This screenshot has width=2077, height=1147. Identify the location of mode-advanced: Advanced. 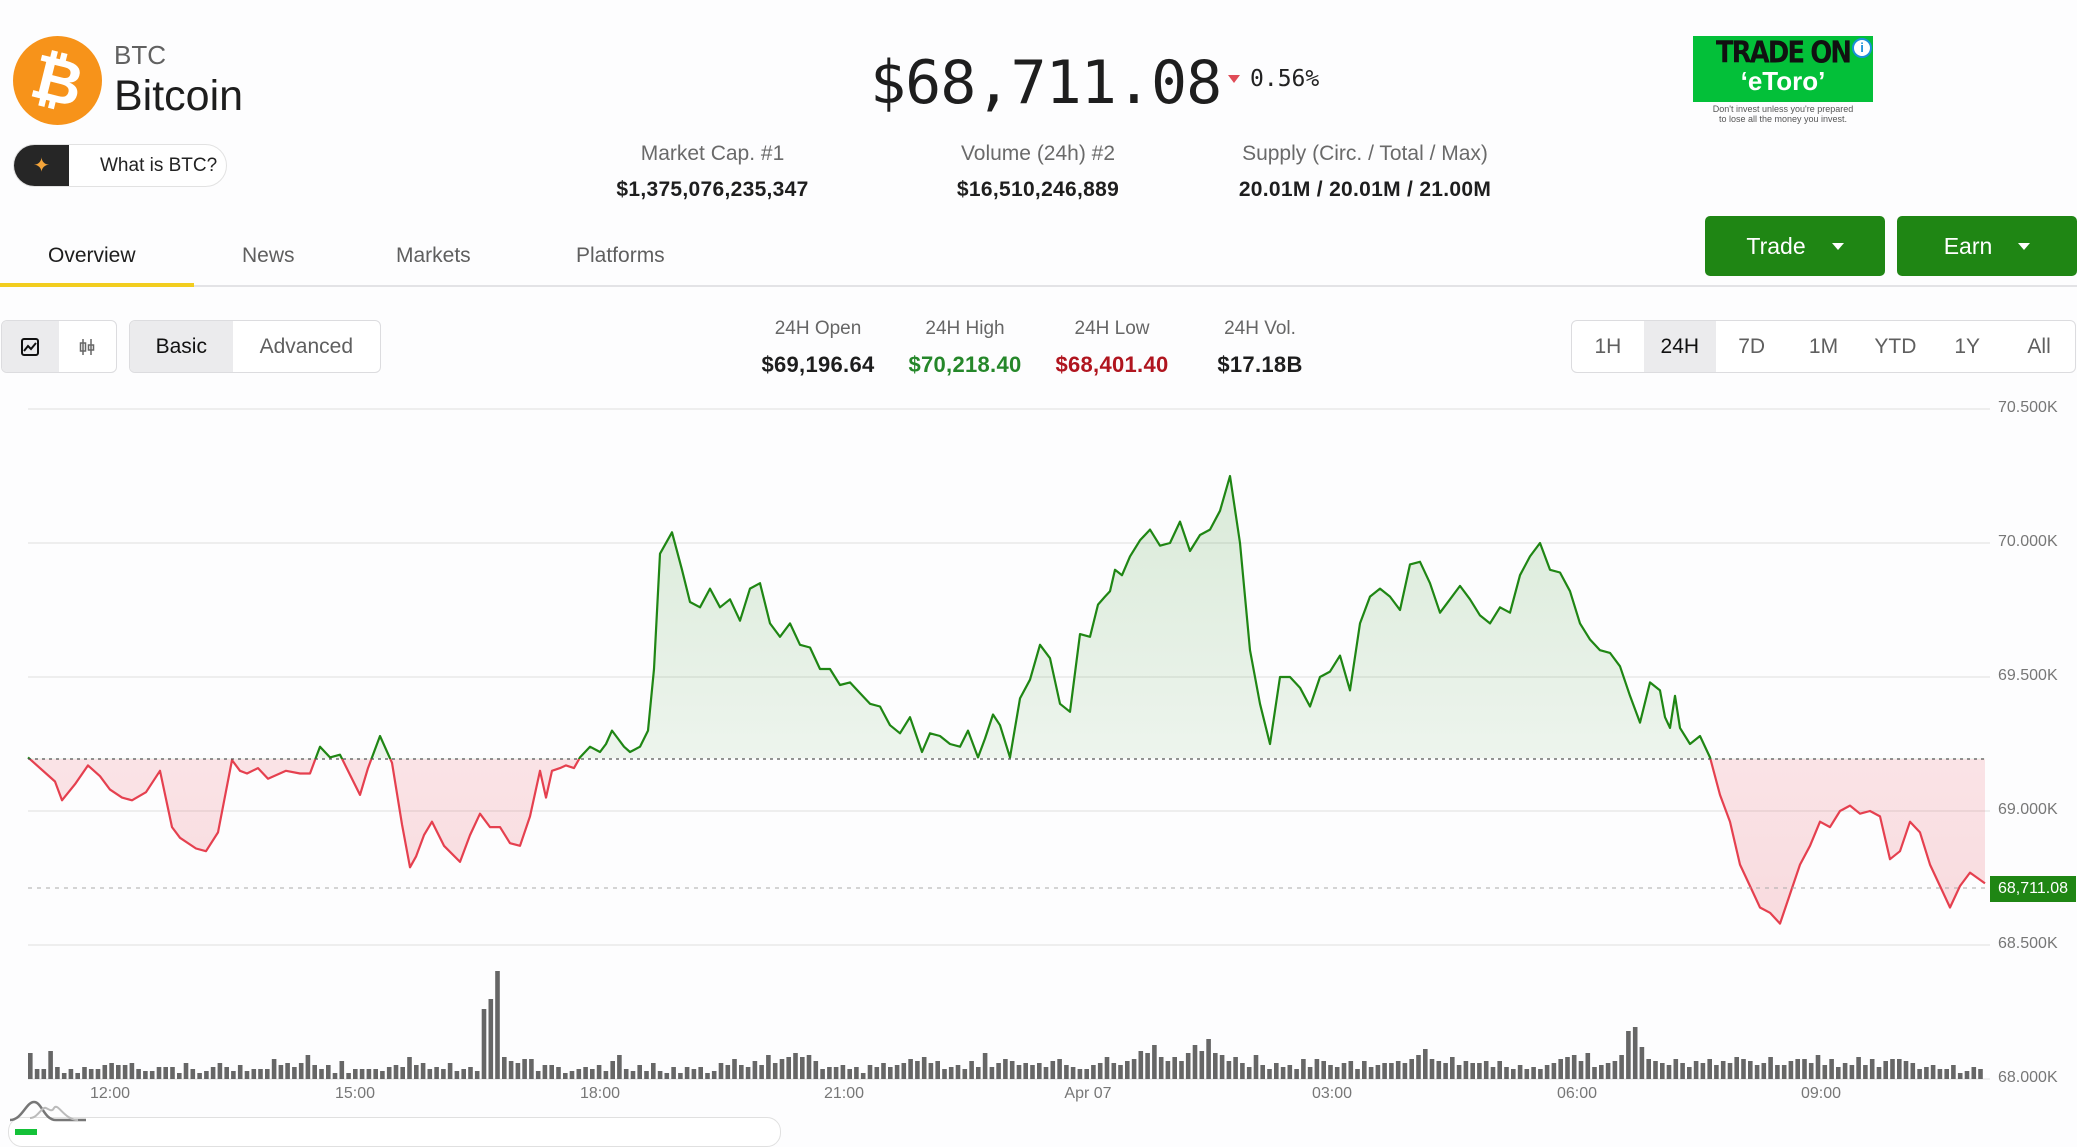
(306, 346).